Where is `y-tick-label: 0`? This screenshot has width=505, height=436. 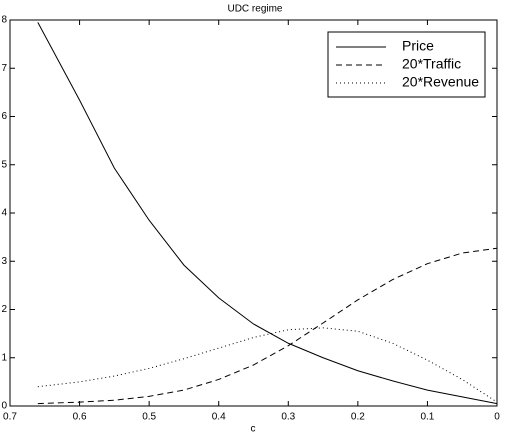
y-tick-label: 0 is located at coordinates (4, 406).